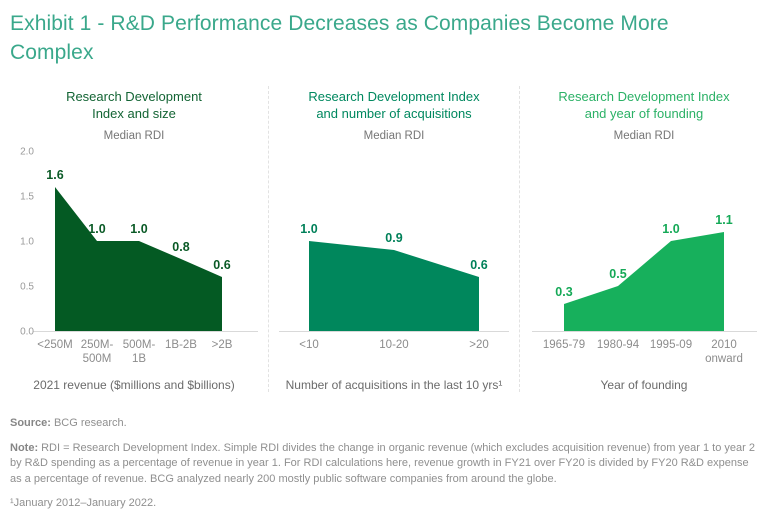  I want to click on x-axis-ticks: <250M 250M- 500M 500M- 1B 1B-2B >2B, so click(134, 353).